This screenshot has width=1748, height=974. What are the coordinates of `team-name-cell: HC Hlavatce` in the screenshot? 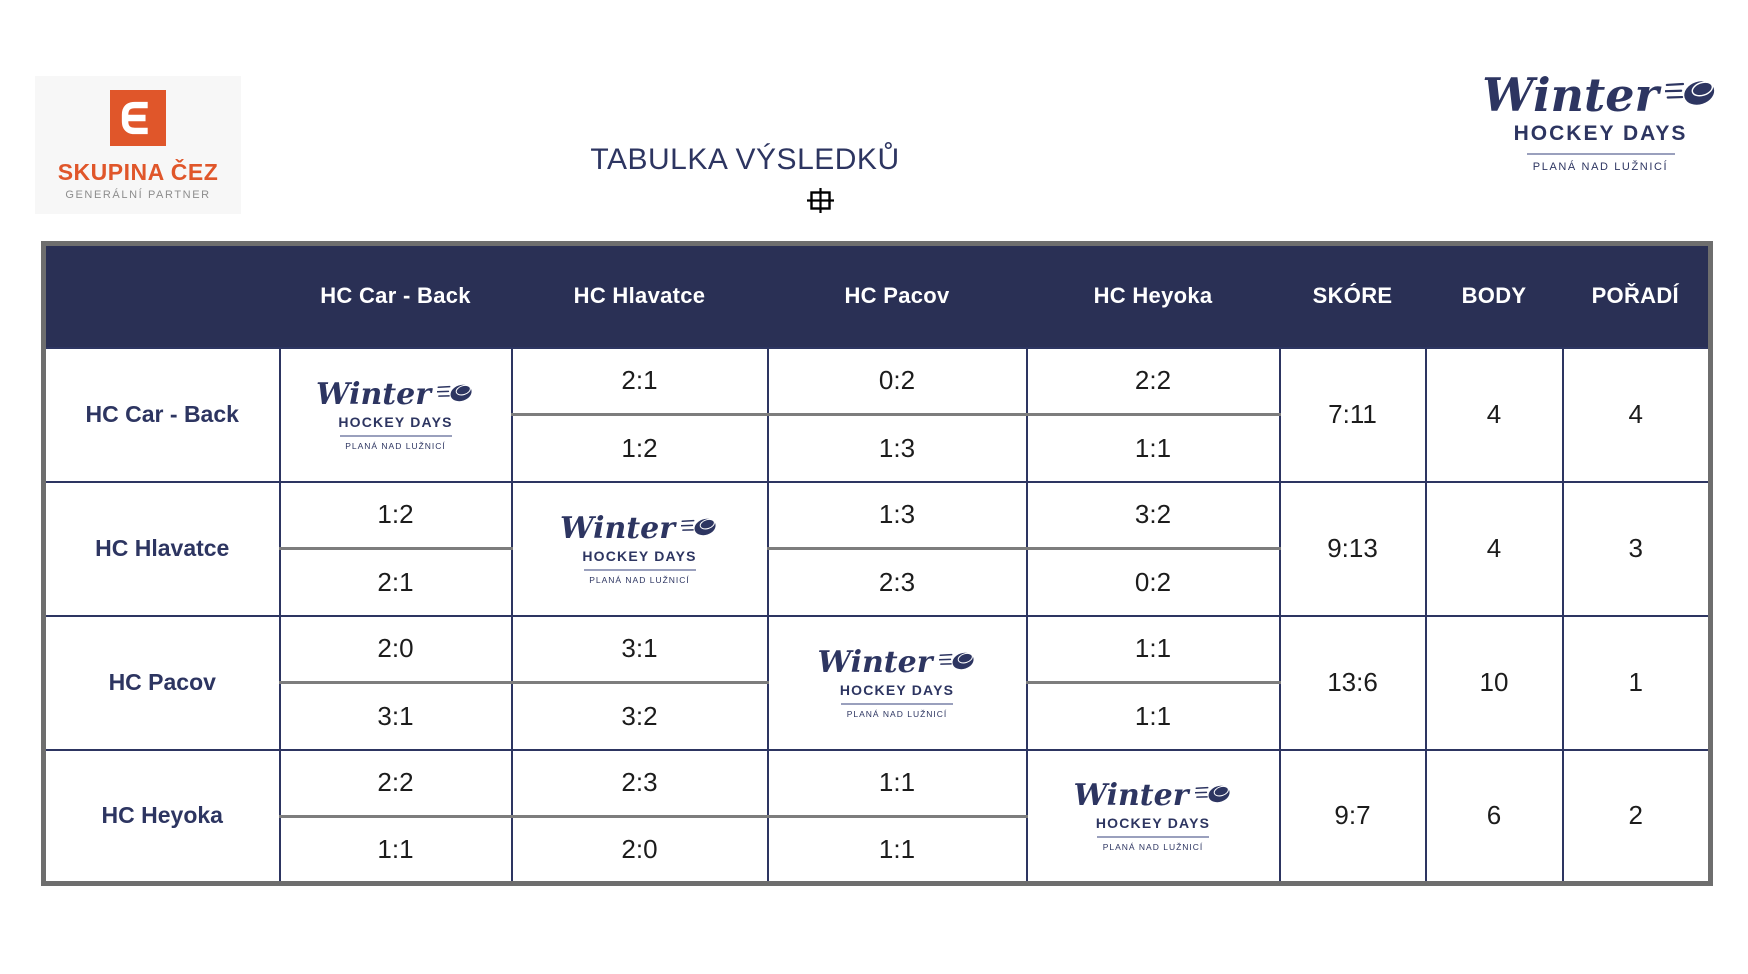 It's located at (161, 548).